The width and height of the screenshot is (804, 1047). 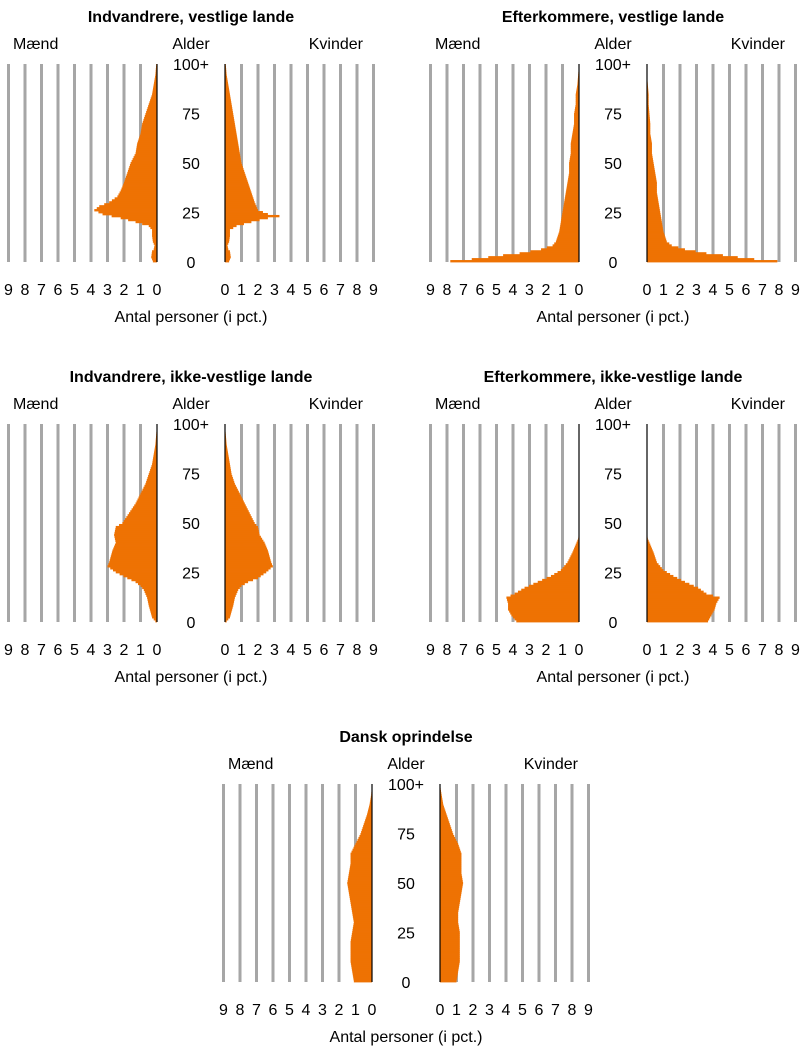 I want to click on x-tick-women-5: 5, so click(x=307, y=650).